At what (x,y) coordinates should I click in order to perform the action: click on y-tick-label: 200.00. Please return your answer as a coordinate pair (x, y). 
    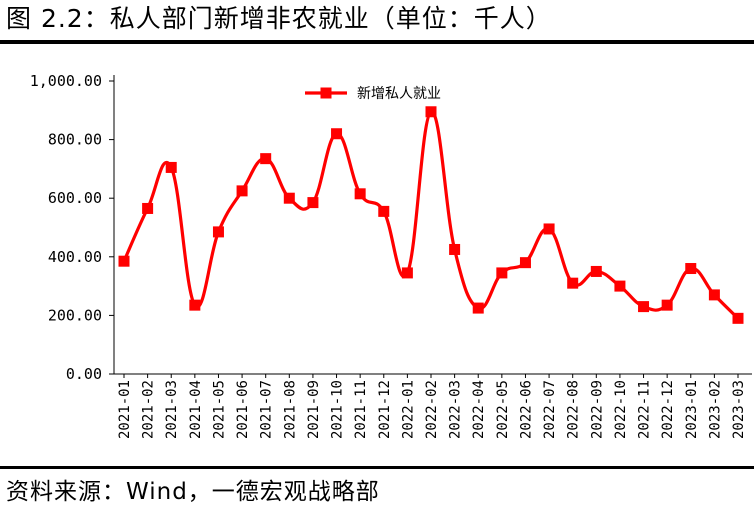
    Looking at the image, I should click on (75, 315).